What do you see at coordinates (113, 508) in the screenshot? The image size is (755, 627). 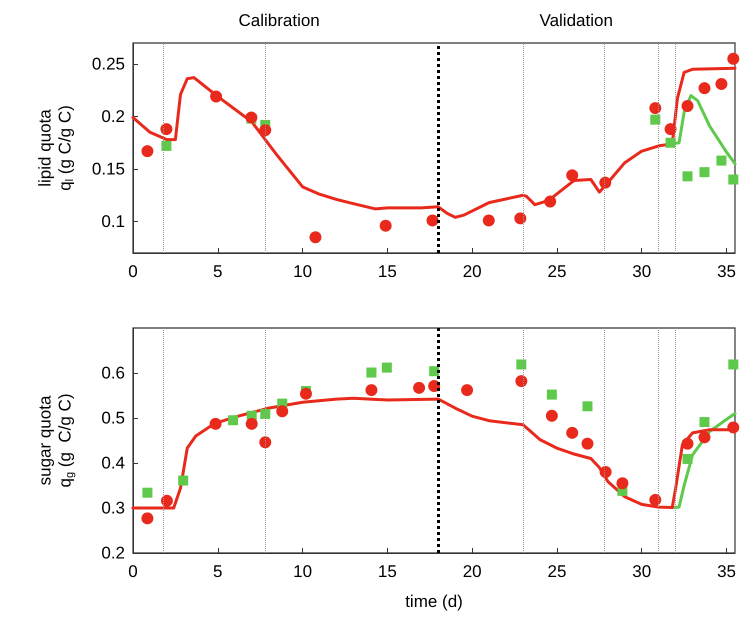 I see `y-tick-label: 0.3` at bounding box center [113, 508].